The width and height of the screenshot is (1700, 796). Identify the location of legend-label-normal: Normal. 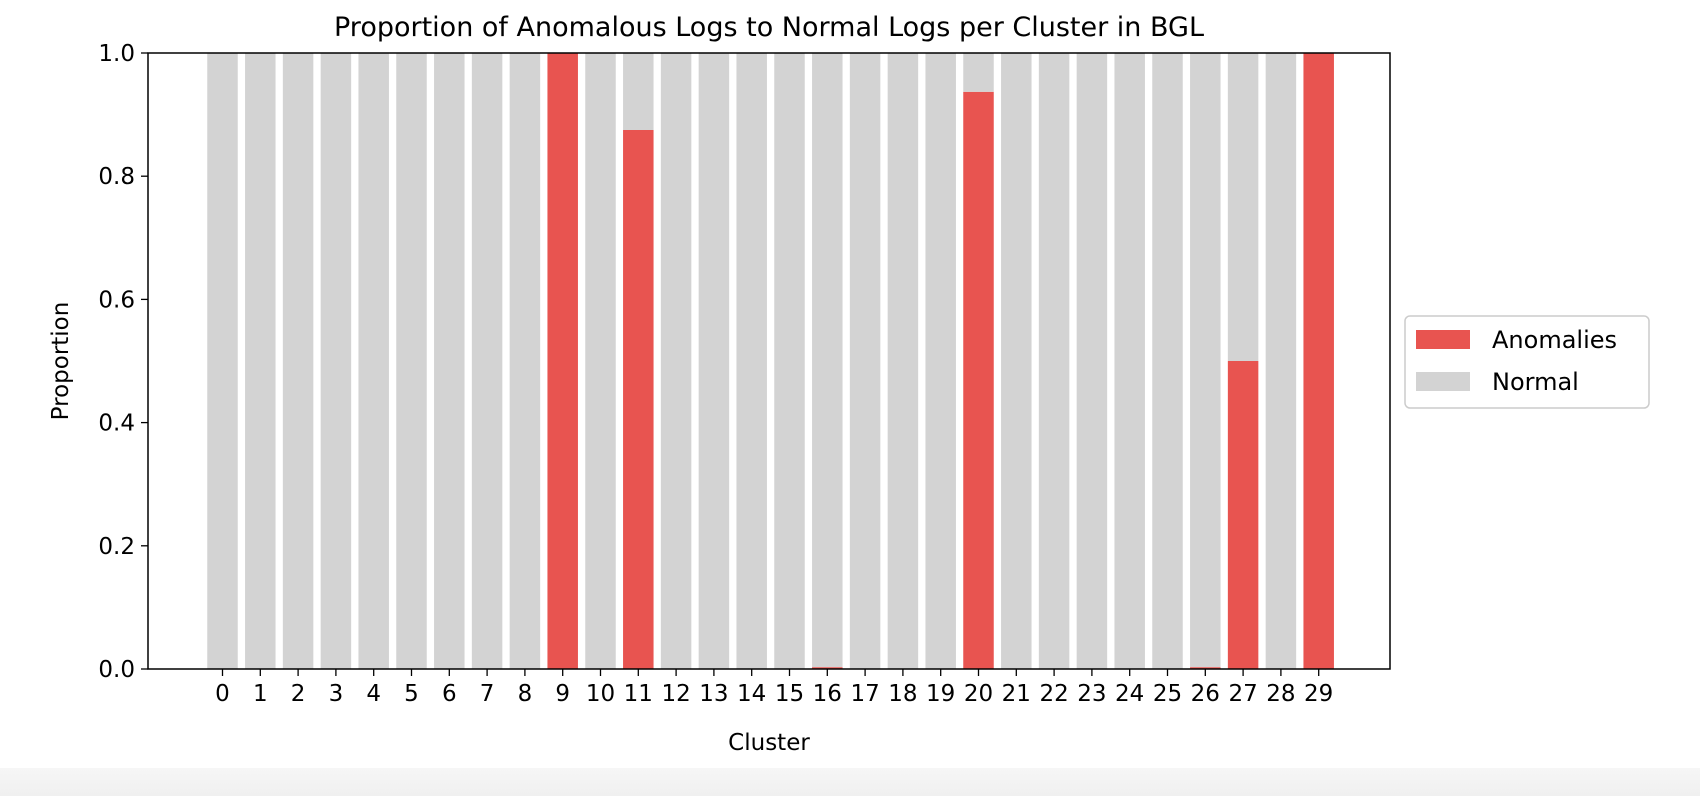
(1535, 382).